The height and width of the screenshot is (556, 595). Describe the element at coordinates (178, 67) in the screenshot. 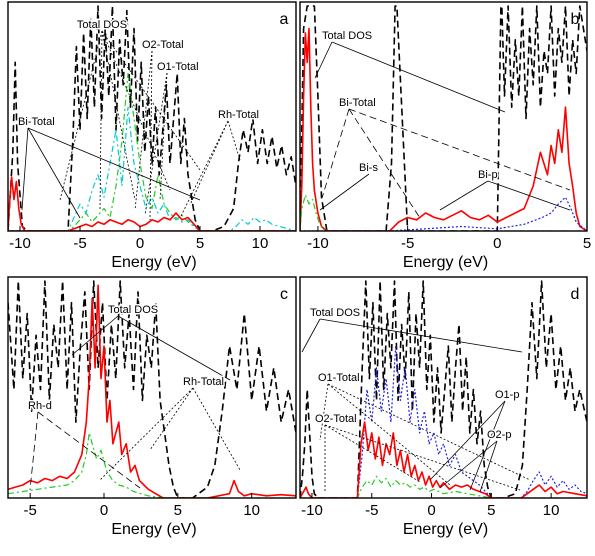

I see `annotation-a-2: O1-Total` at that location.